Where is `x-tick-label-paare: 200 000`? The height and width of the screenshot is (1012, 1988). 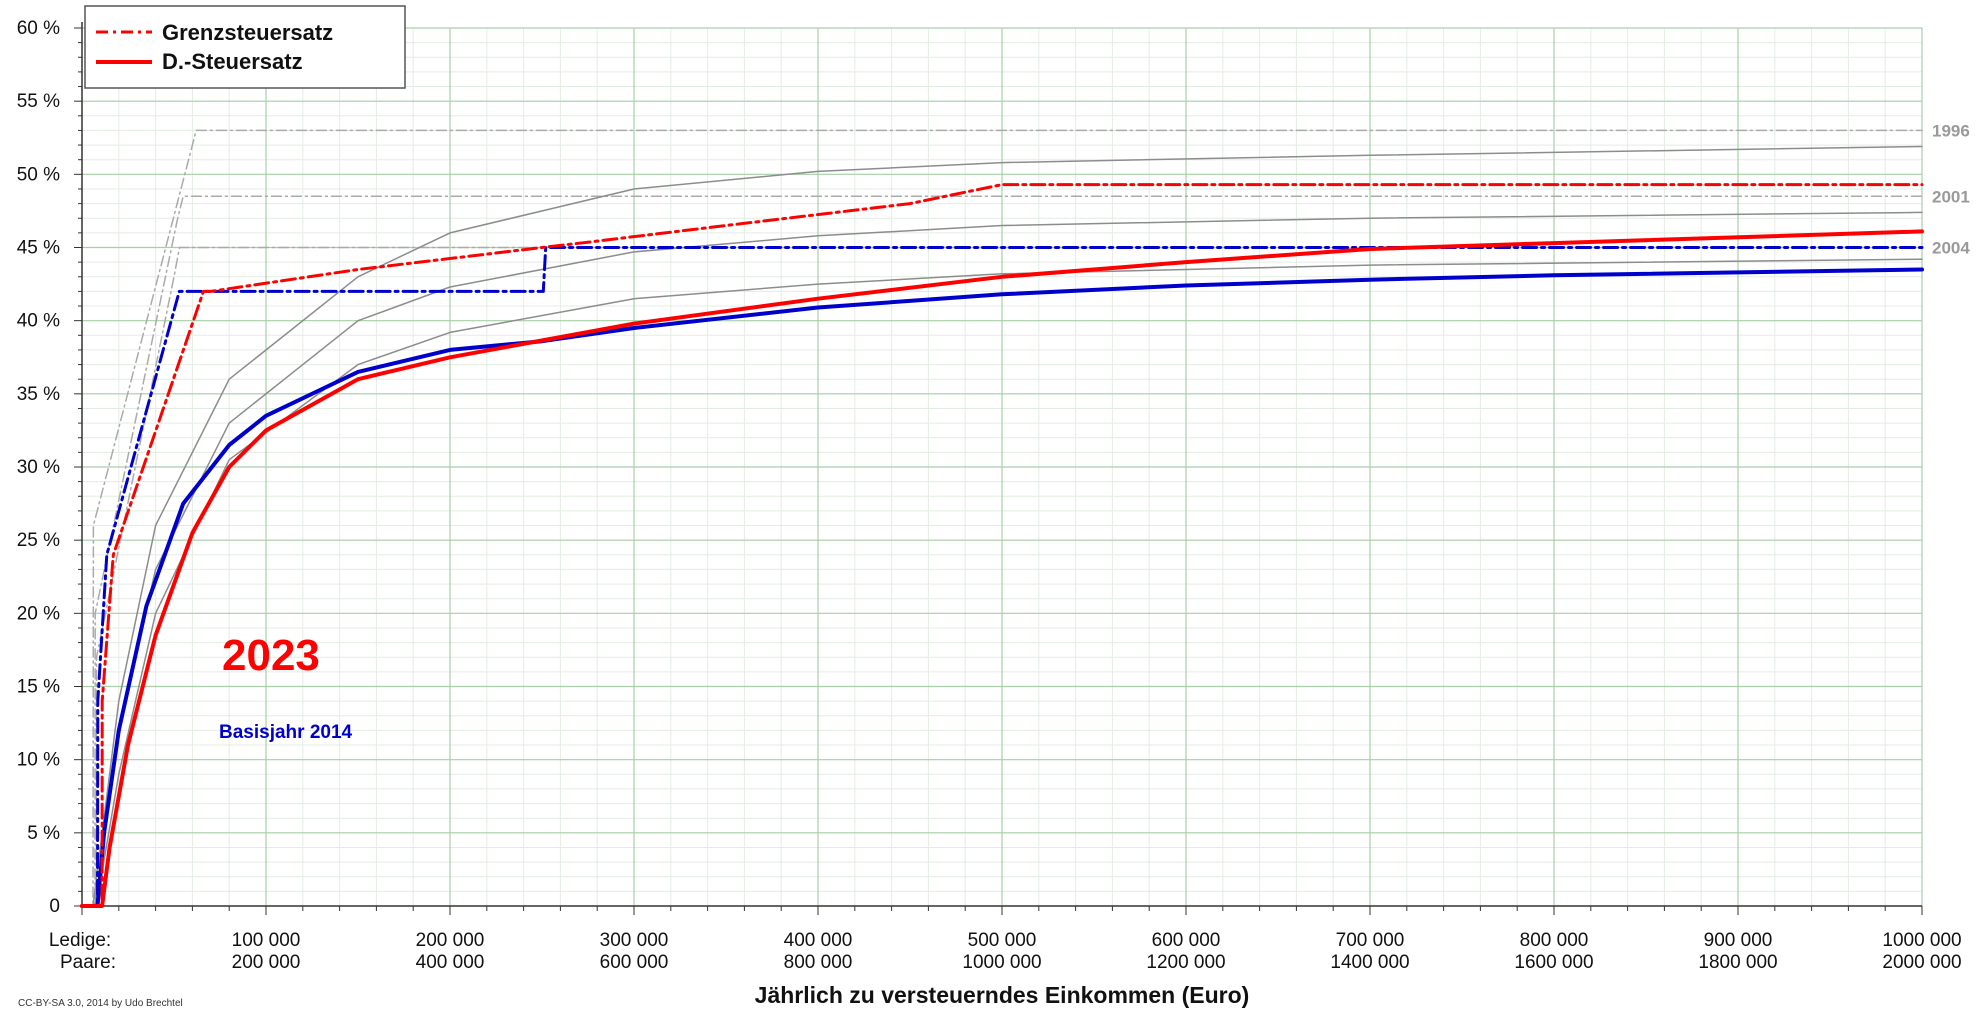 x-tick-label-paare: 200 000 is located at coordinates (266, 962).